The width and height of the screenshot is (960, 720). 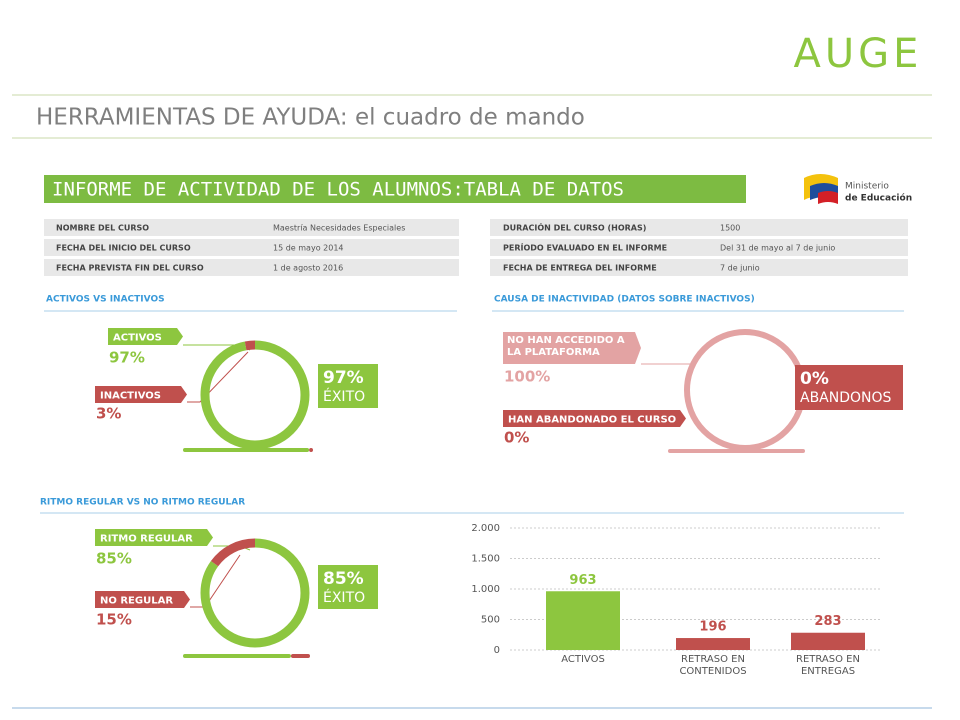 What do you see at coordinates (527, 377) in the screenshot?
I see `value-label: 100%` at bounding box center [527, 377].